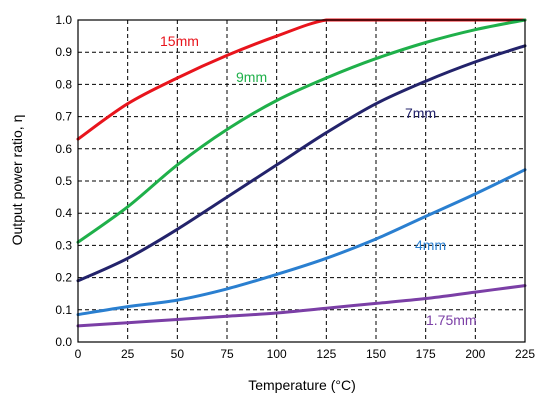  I want to click on series-label-4mm: 4mm, so click(430, 245).